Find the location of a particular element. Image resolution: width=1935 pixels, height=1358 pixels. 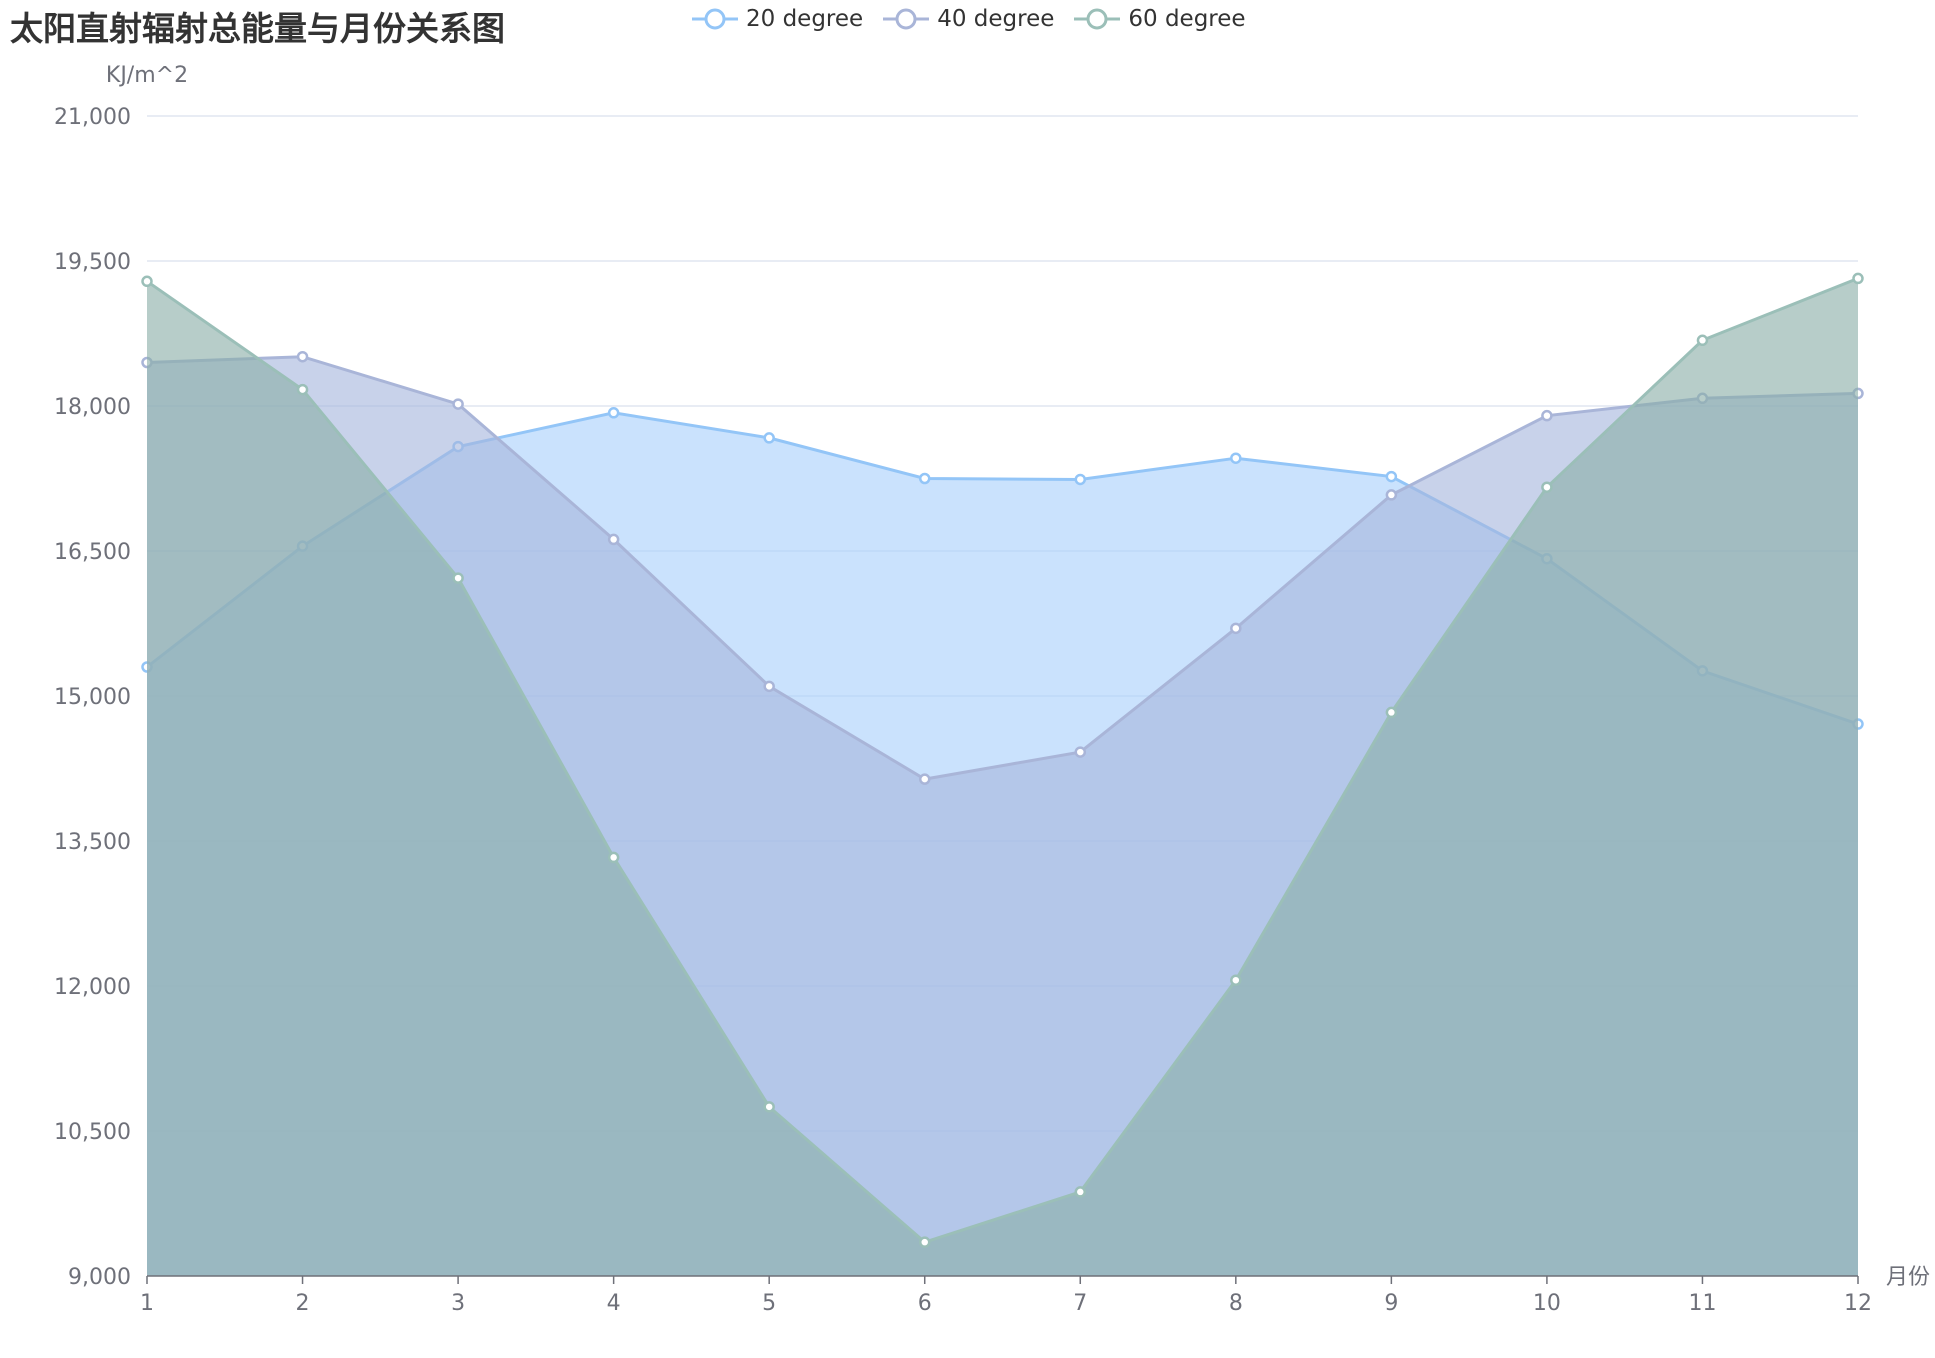

x-tick-label: 3 is located at coordinates (458, 1303).